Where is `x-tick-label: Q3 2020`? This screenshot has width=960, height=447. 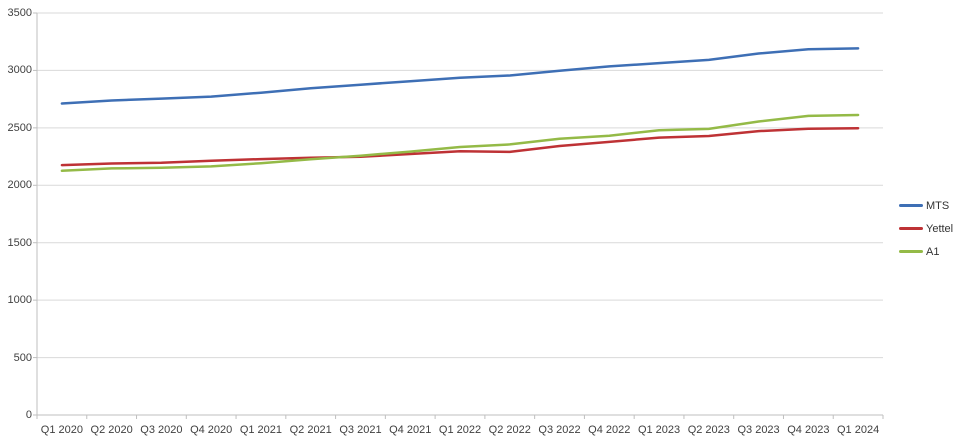 x-tick-label: Q3 2020 is located at coordinates (161, 430).